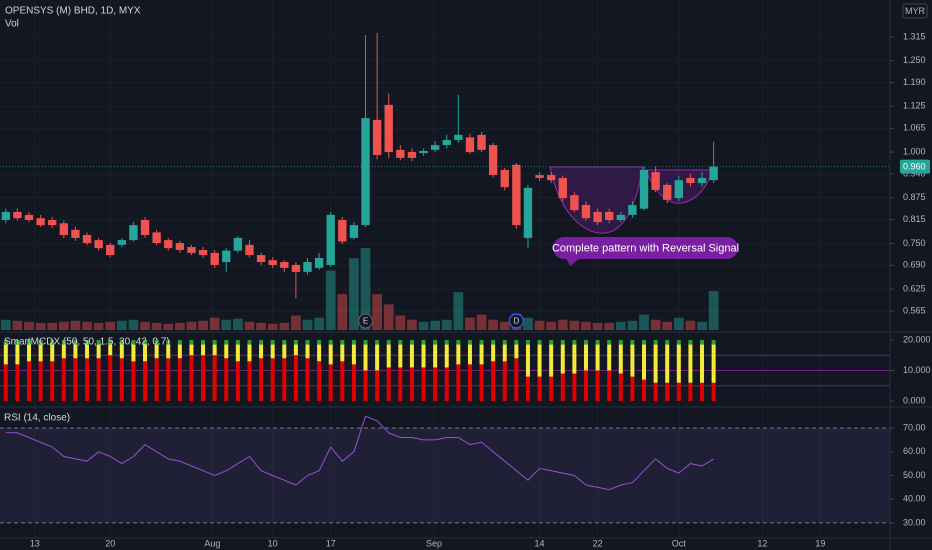 The width and height of the screenshot is (932, 550). What do you see at coordinates (37, 418) in the screenshot?
I see `rsi-title: RSI (14, close)` at bounding box center [37, 418].